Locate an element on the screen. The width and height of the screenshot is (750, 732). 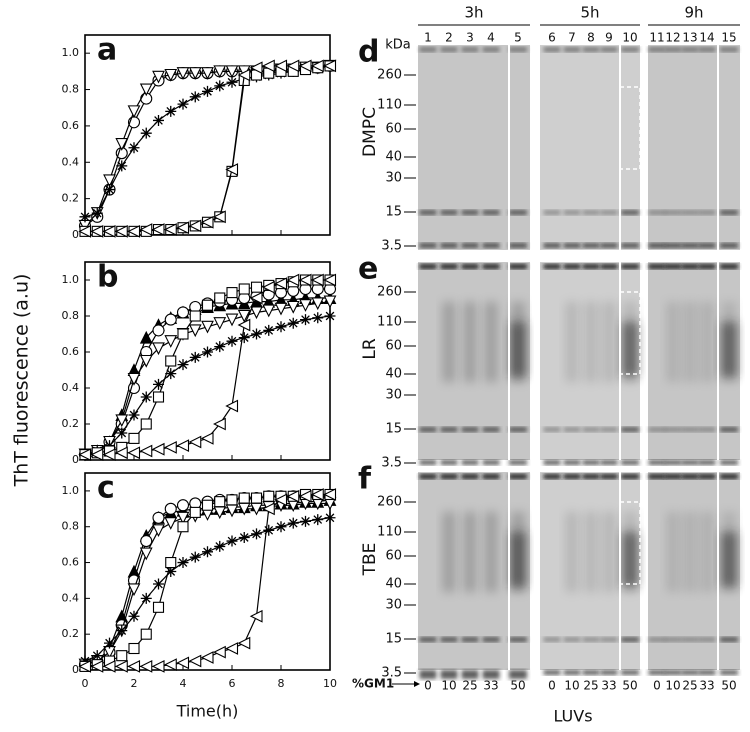
panel-label: f is located at coordinates (365, 479).